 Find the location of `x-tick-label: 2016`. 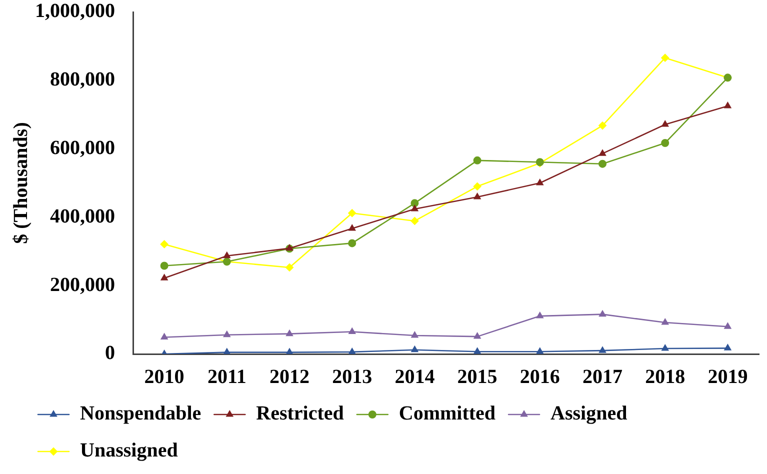

x-tick-label: 2016 is located at coordinates (540, 377).